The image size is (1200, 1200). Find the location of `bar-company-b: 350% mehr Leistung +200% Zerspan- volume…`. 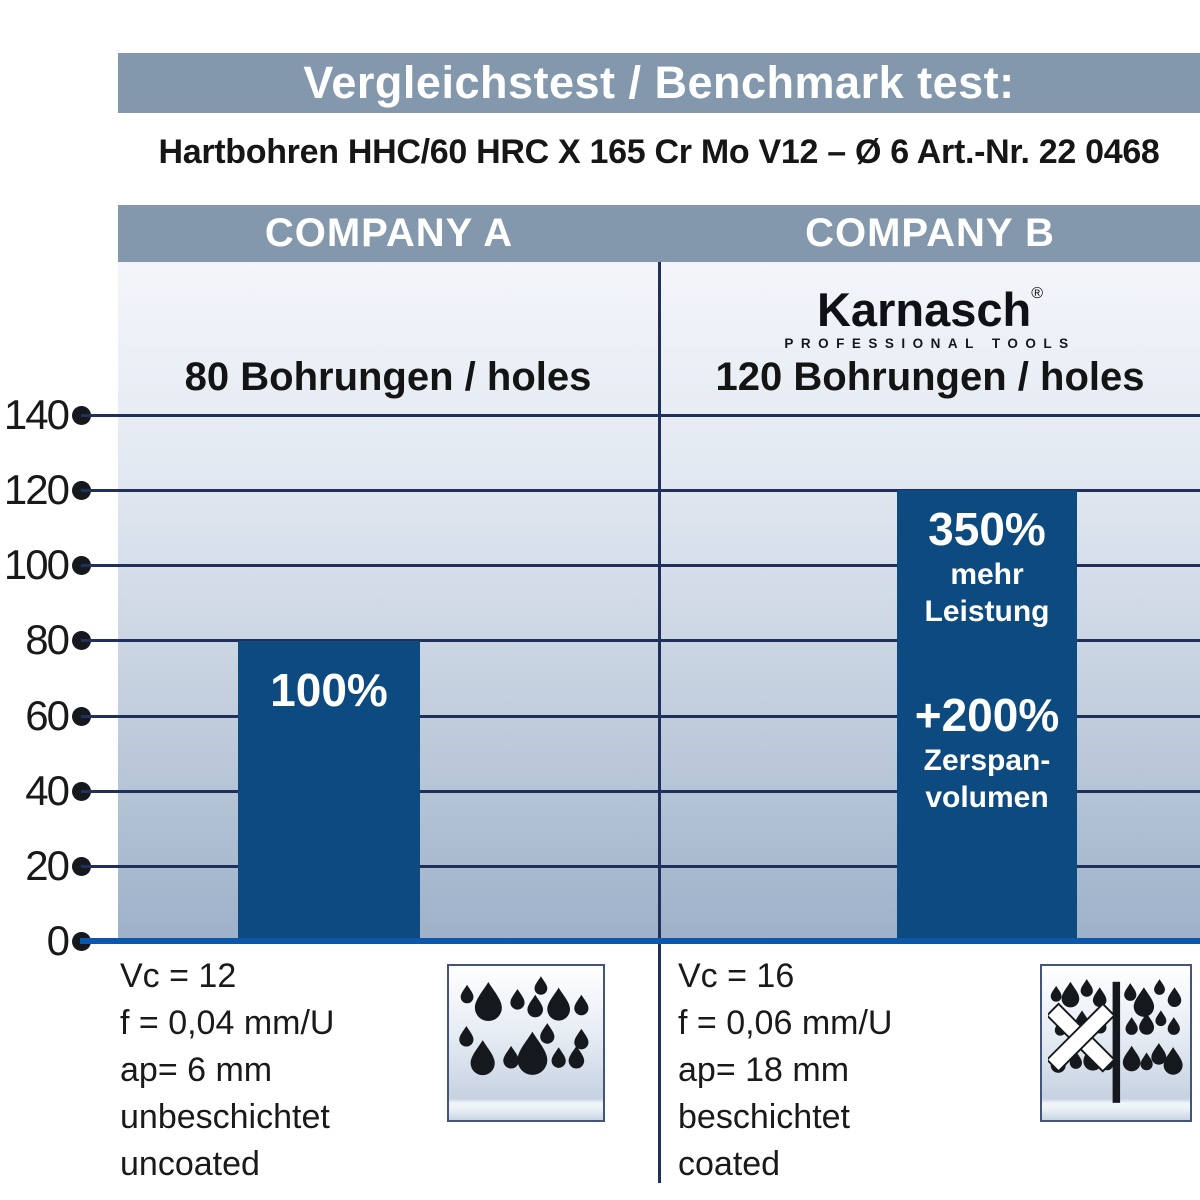

bar-company-b: 350% mehr Leistung +200% Zerspan- volume… is located at coordinates (987, 715).